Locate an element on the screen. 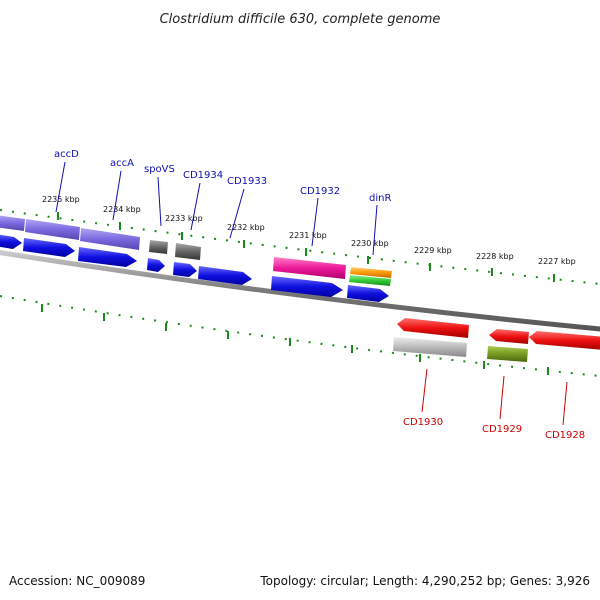  genome-backbone is located at coordinates (300, 291).